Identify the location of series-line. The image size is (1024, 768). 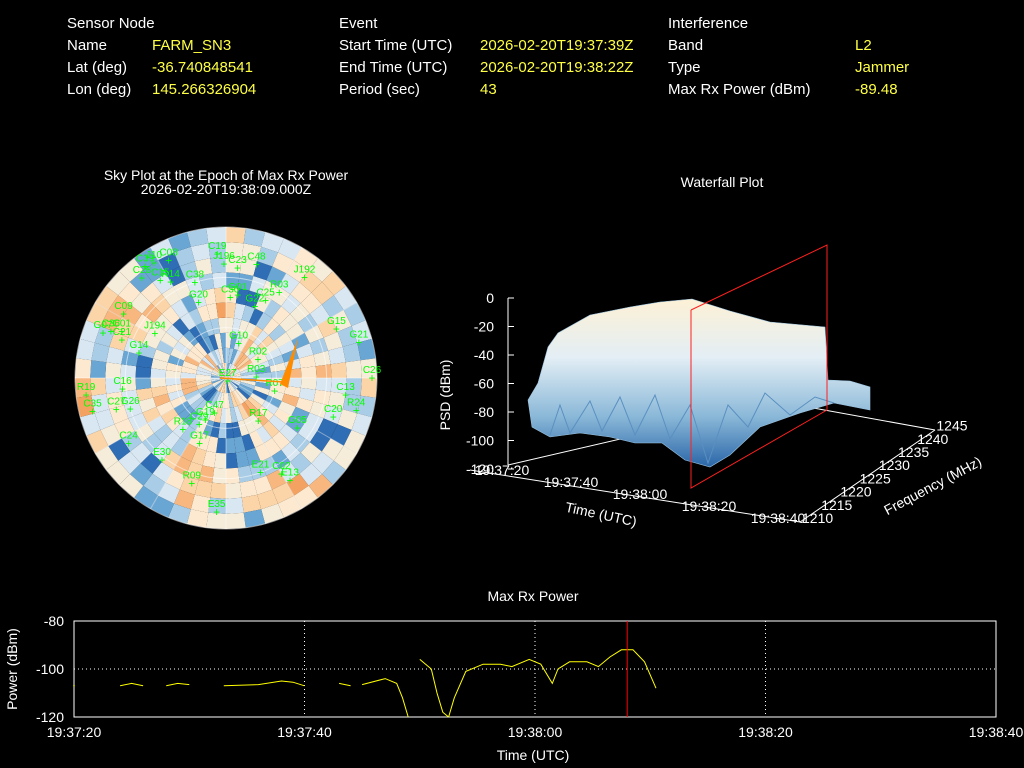
(385, 698).